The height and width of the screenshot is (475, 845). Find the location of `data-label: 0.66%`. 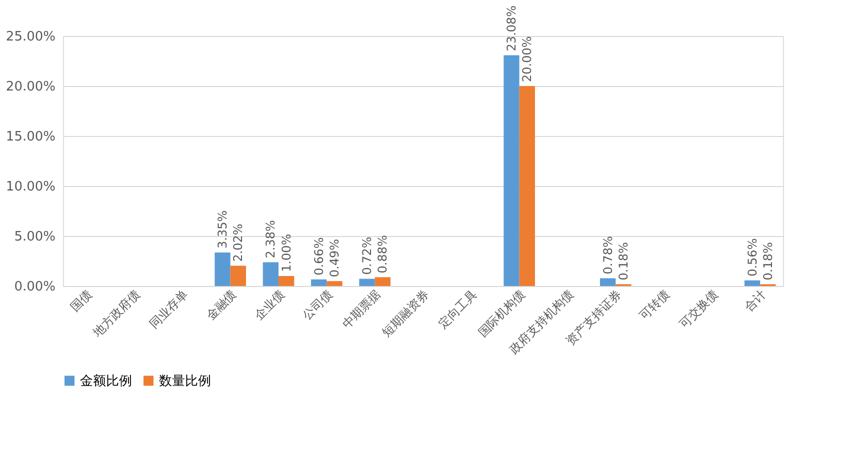

data-label: 0.66% is located at coordinates (319, 256).